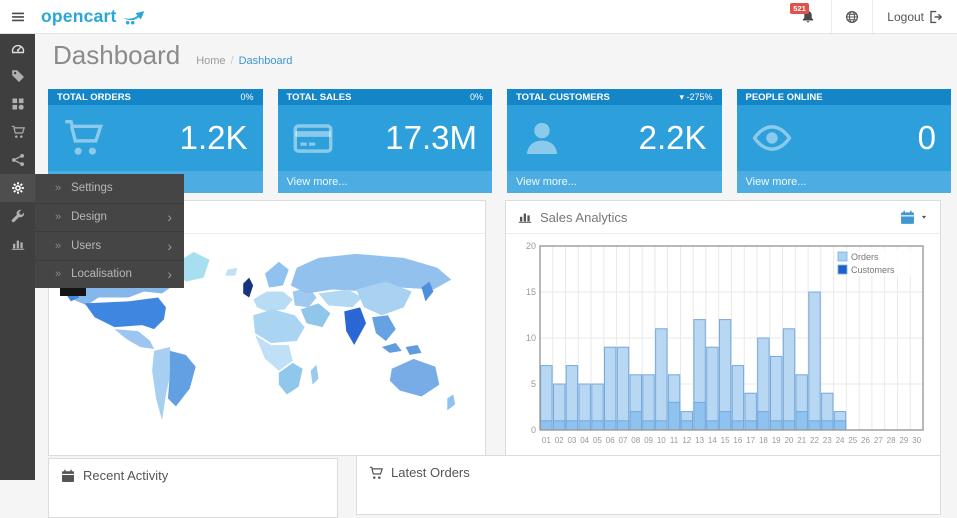 This screenshot has width=957, height=518. I want to click on tile-body: 1.2K, so click(155, 138).